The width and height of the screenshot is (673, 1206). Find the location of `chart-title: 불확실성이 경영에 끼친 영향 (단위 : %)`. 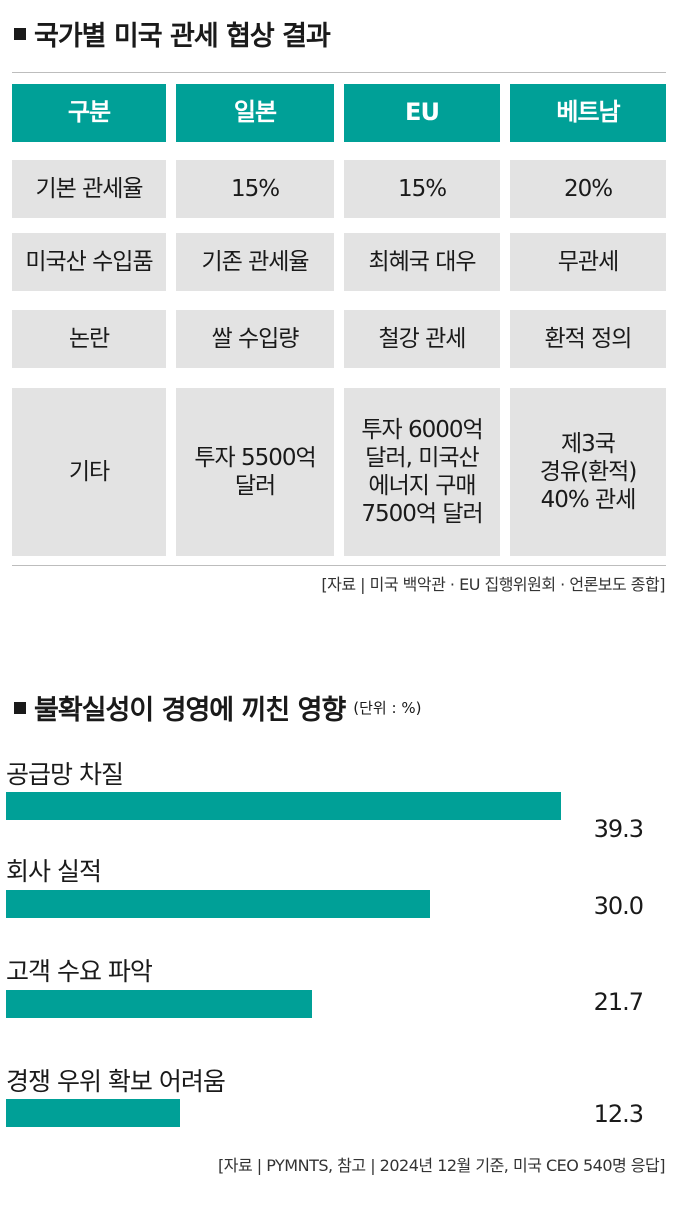

chart-title: 불확실성이 경영에 끼친 영향 (단위 : %) is located at coordinates (217, 707).